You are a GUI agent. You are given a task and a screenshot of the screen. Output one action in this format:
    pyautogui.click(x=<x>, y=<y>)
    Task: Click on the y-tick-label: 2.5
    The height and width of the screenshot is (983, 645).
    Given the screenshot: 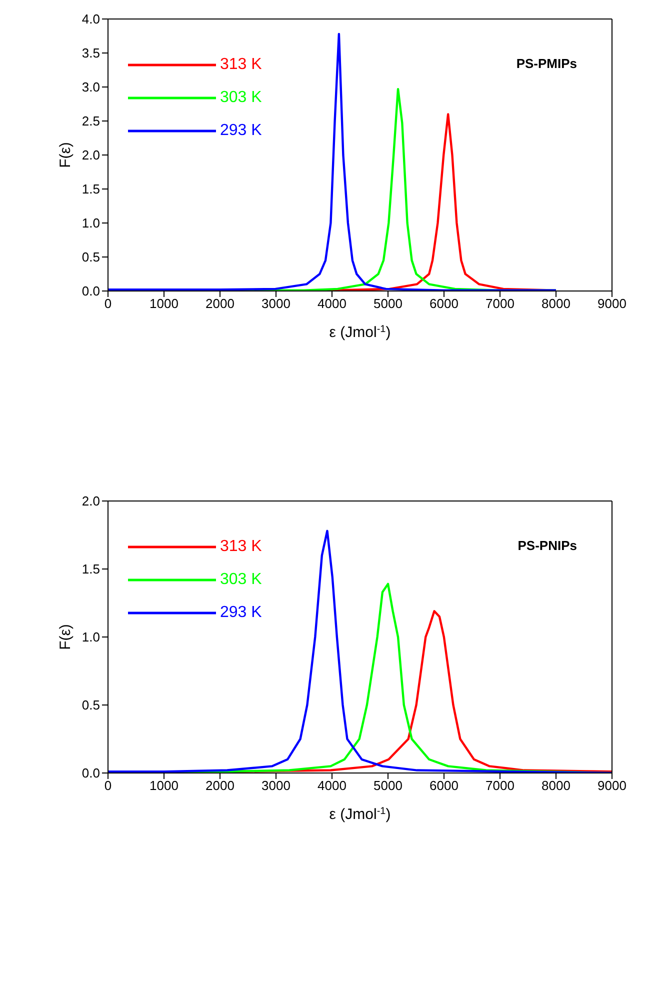 What is the action you would take?
    pyautogui.click(x=91, y=121)
    